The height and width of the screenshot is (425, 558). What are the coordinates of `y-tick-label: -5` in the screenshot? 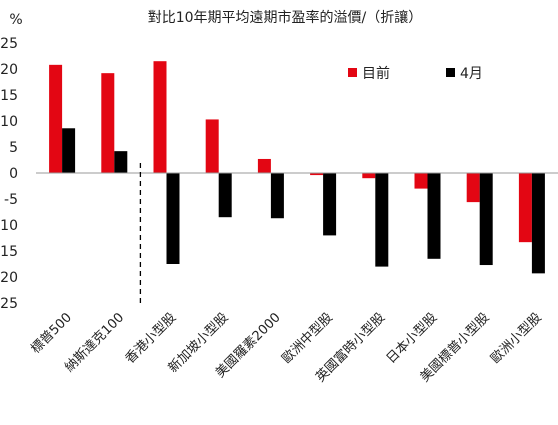 It's located at (11, 200).